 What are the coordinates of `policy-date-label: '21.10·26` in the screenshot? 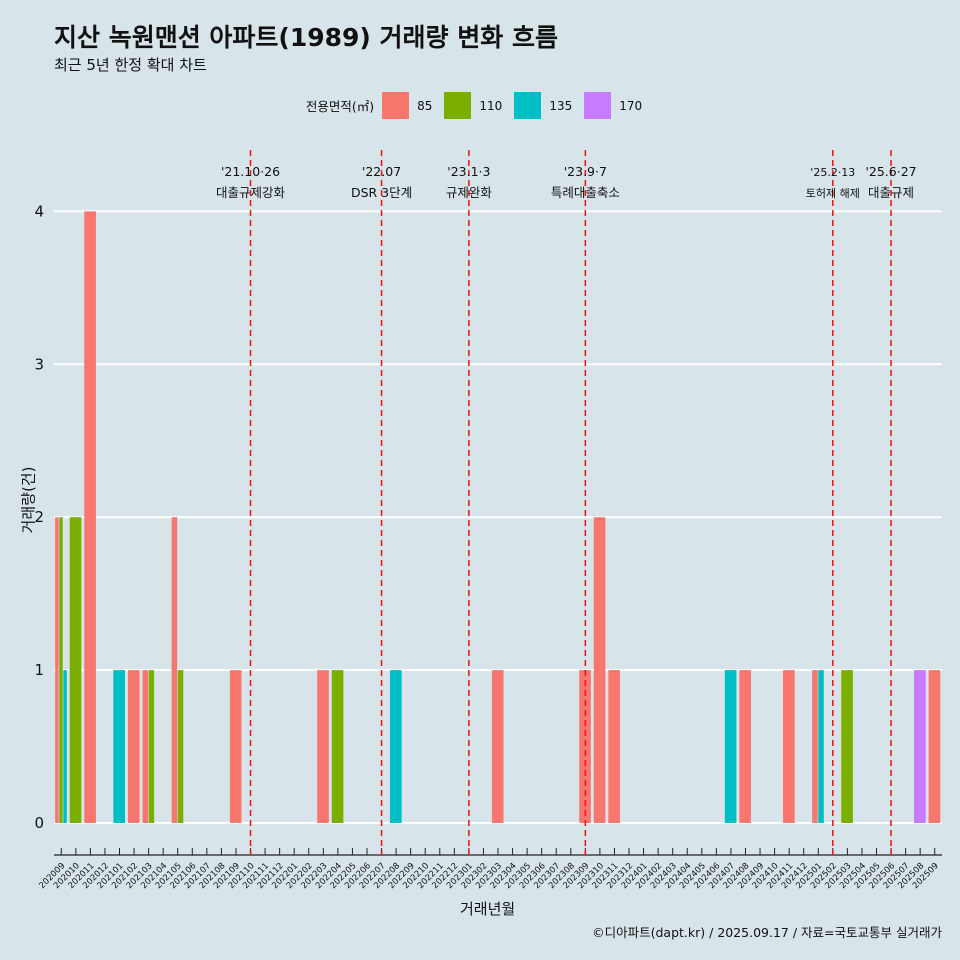 It's located at (250, 171).